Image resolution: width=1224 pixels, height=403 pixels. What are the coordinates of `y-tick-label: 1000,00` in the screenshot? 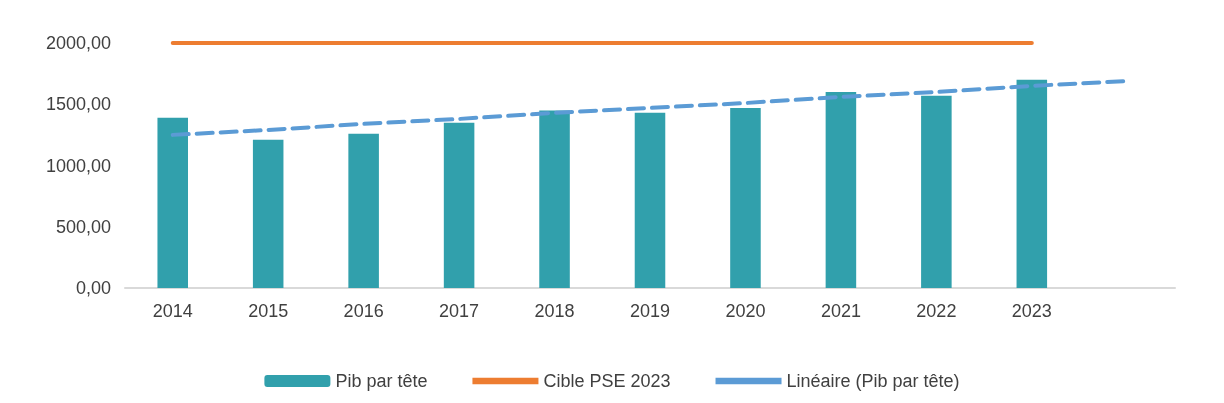 It's located at (78, 165).